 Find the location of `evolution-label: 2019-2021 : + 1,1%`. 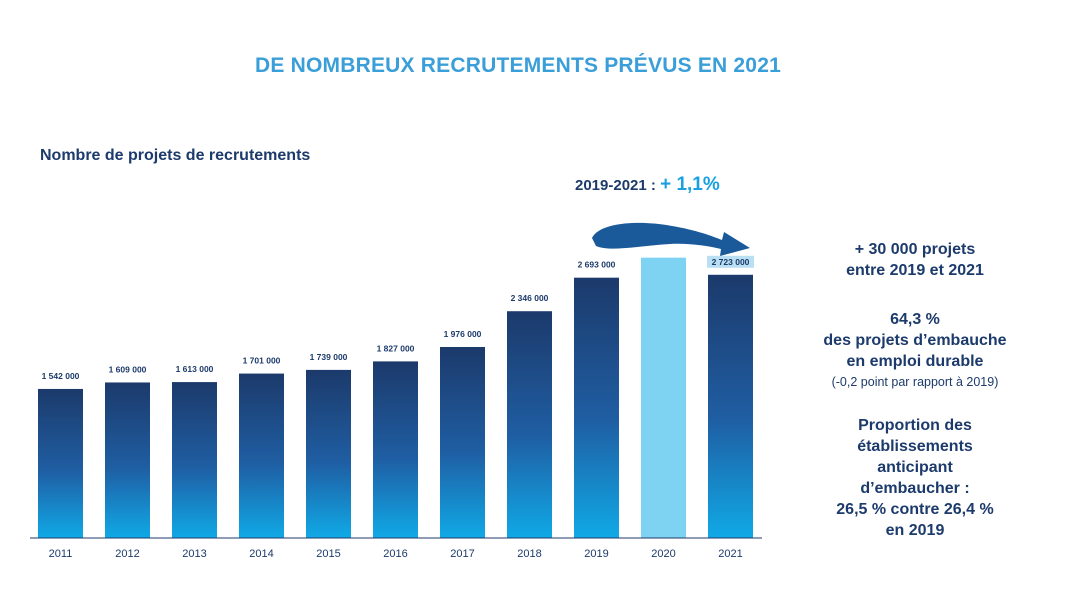

evolution-label: 2019-2021 : + 1,1% is located at coordinates (647, 185).